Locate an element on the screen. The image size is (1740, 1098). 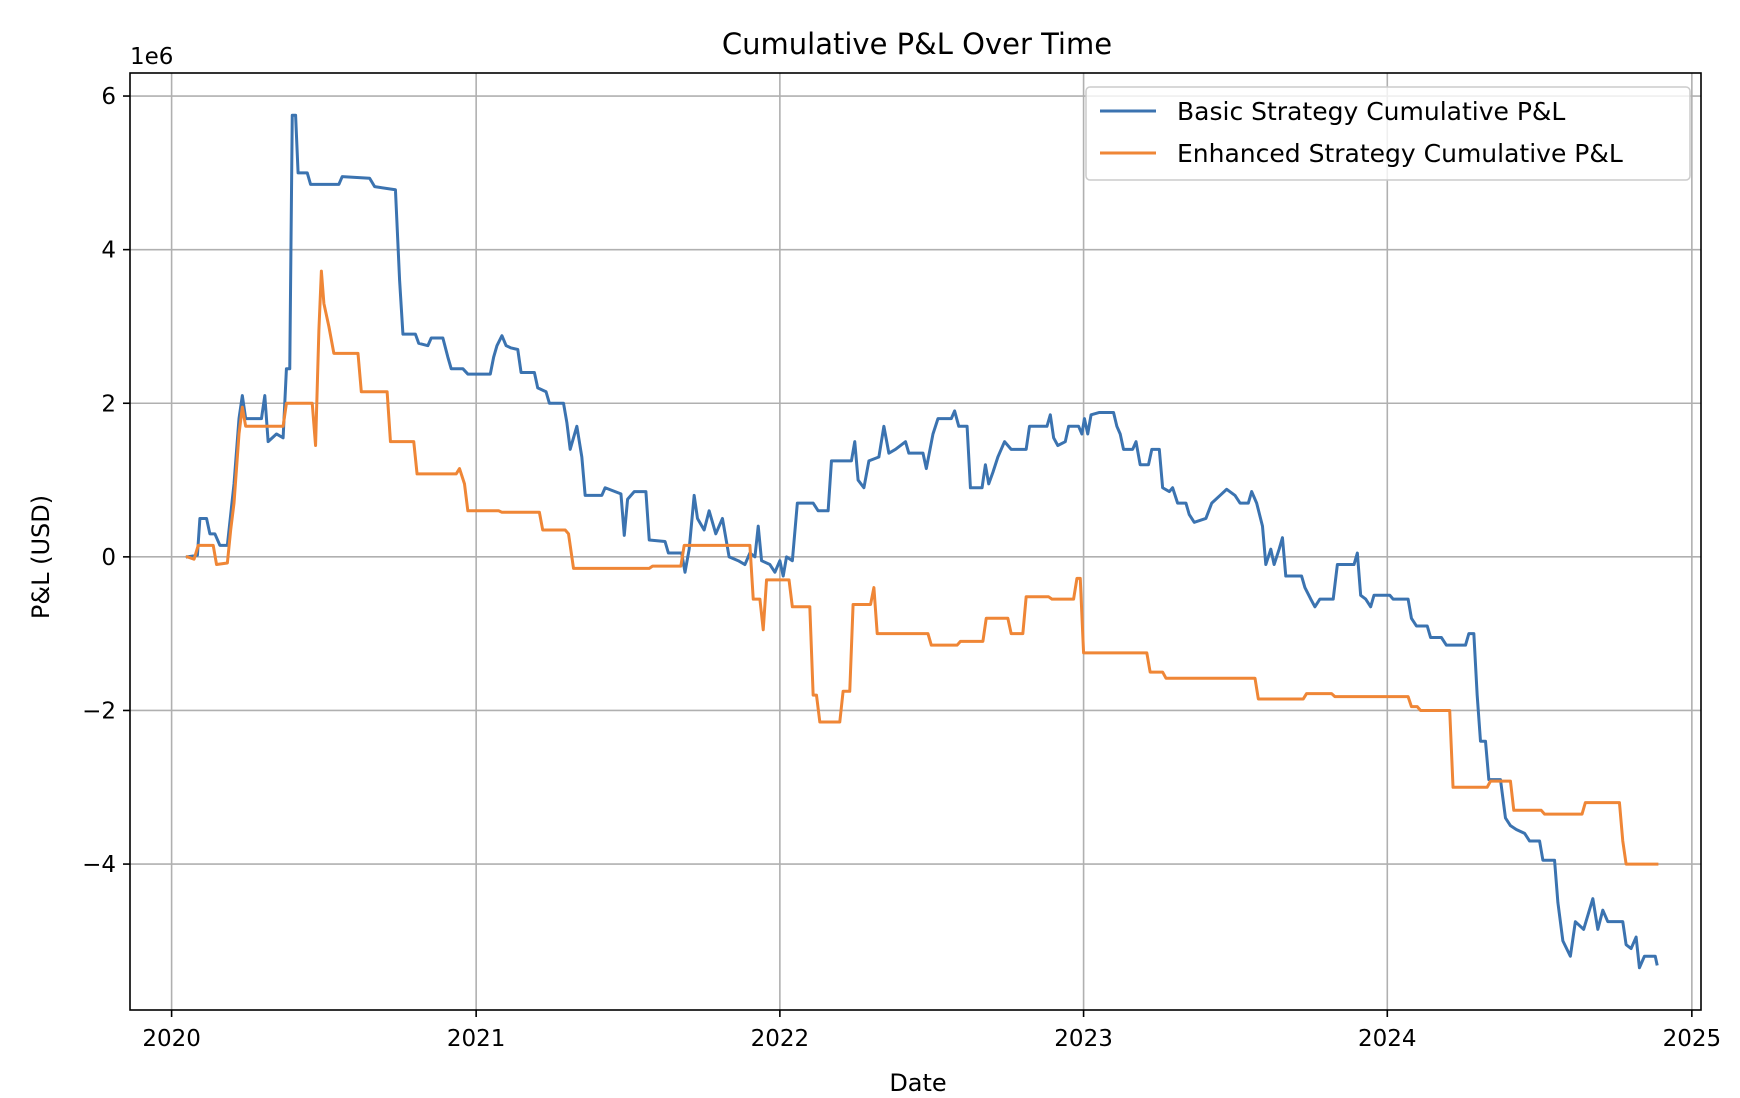
y-tick-label: 4 is located at coordinates (108, 251).